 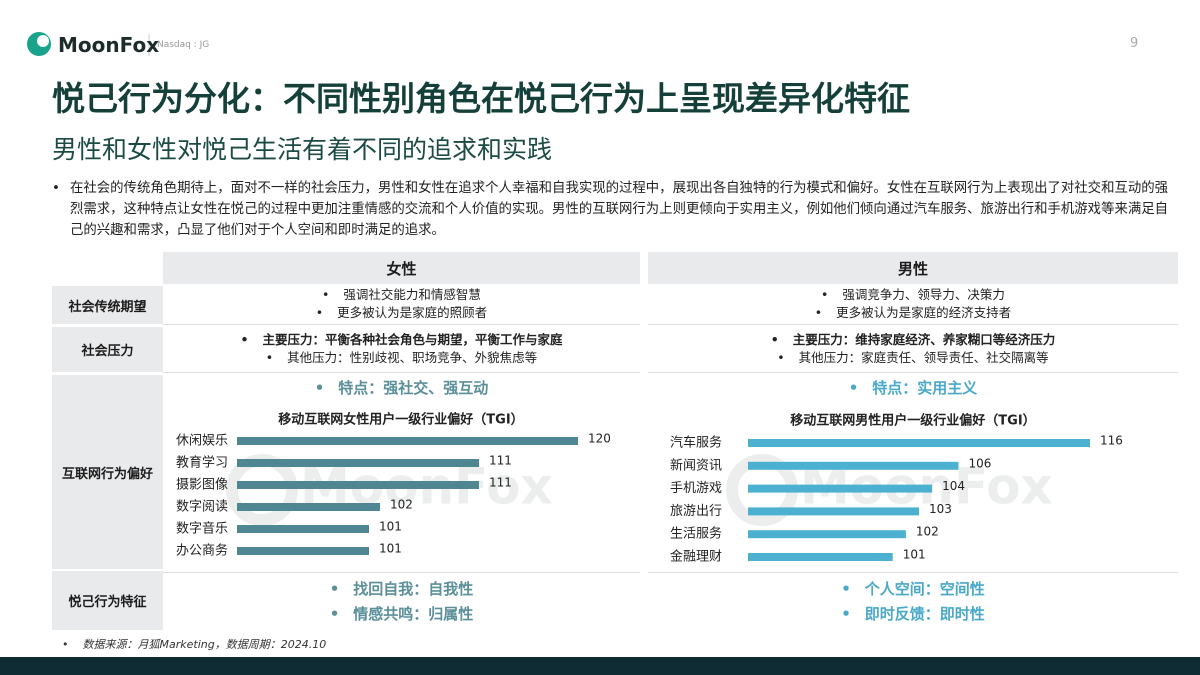 What do you see at coordinates (202, 507) in the screenshot?
I see `category-label: 数字阅读` at bounding box center [202, 507].